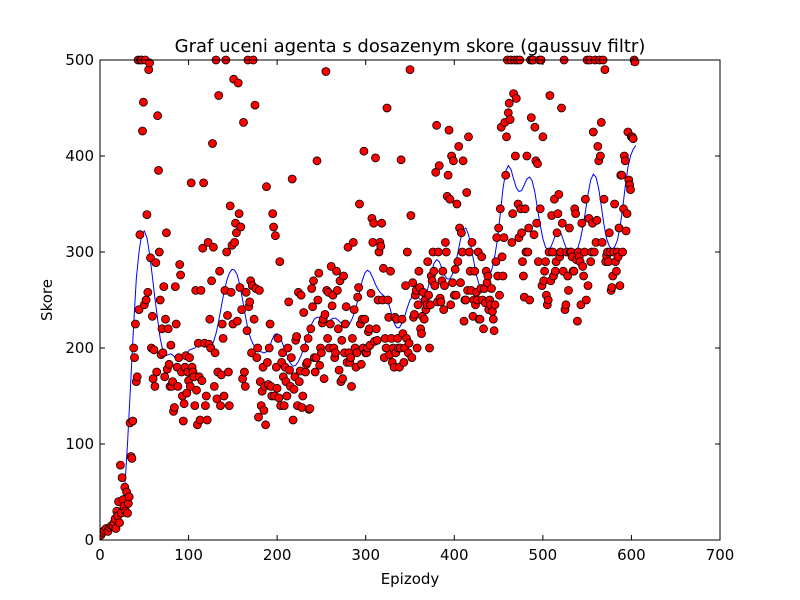 This screenshot has width=800, height=600. Describe the element at coordinates (79, 252) in the screenshot. I see `y-tick-label: 300` at that location.